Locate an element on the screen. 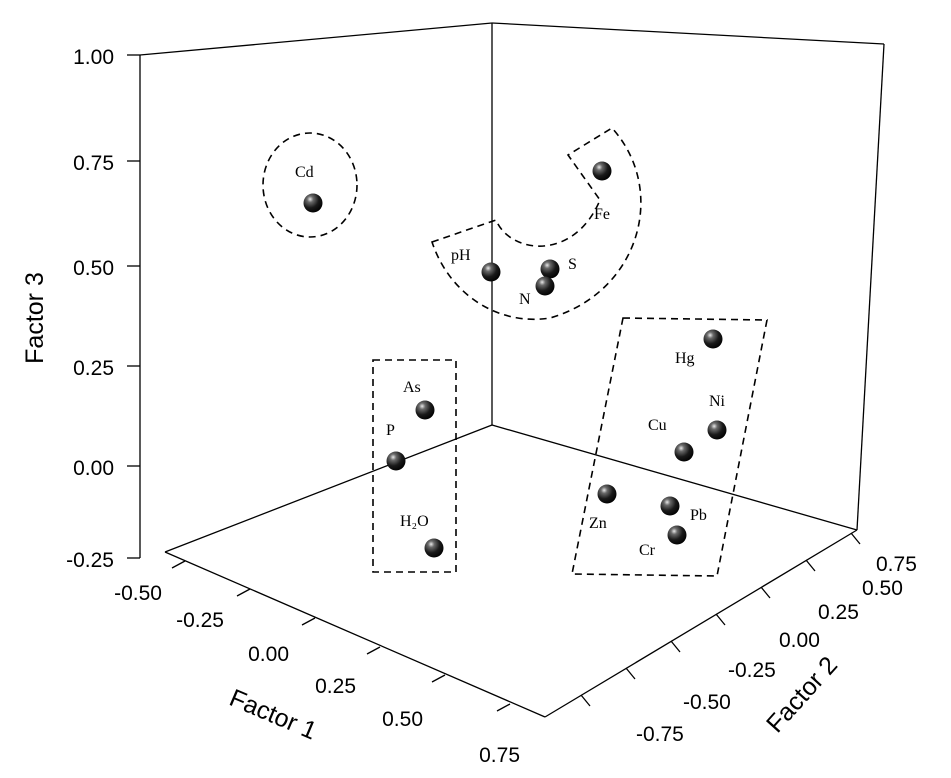 The image size is (951, 778). data-point-zn is located at coordinates (607, 494).